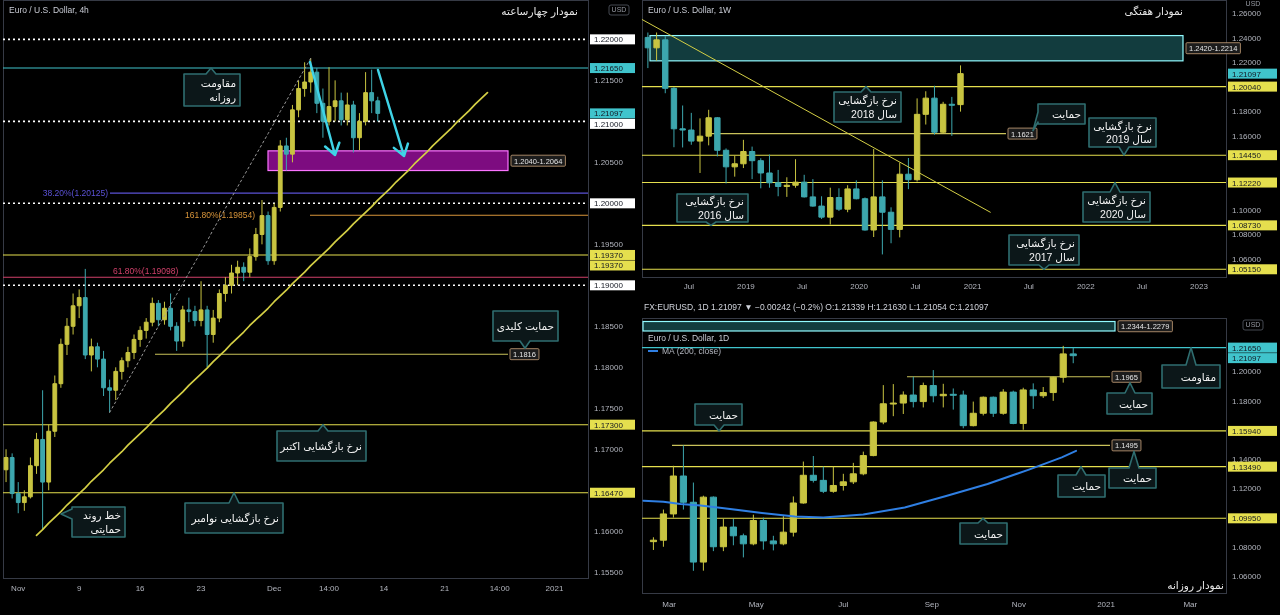 The width and height of the screenshot is (1280, 615). What do you see at coordinates (49, 10) in the screenshot?
I see `text: Euro / U.S. Dollar, 4h` at bounding box center [49, 10].